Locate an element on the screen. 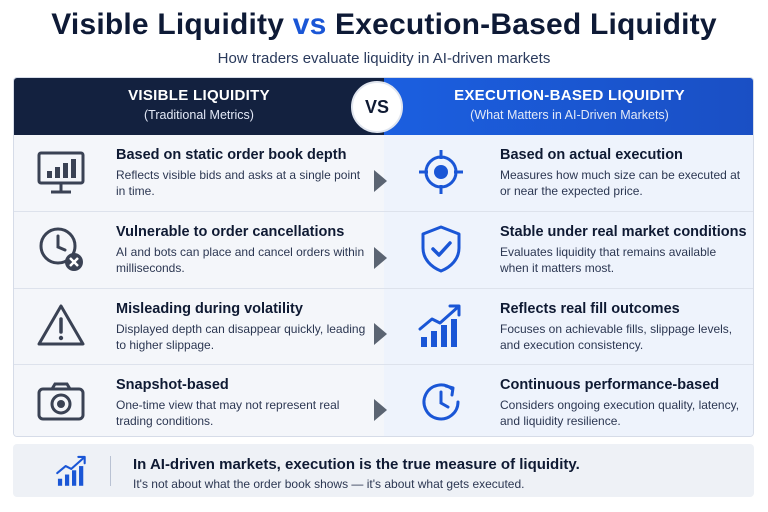 This screenshot has width=768, height=512. right-header-subtitle: (What Matters in AI-Driven Markets) is located at coordinates (569, 115).